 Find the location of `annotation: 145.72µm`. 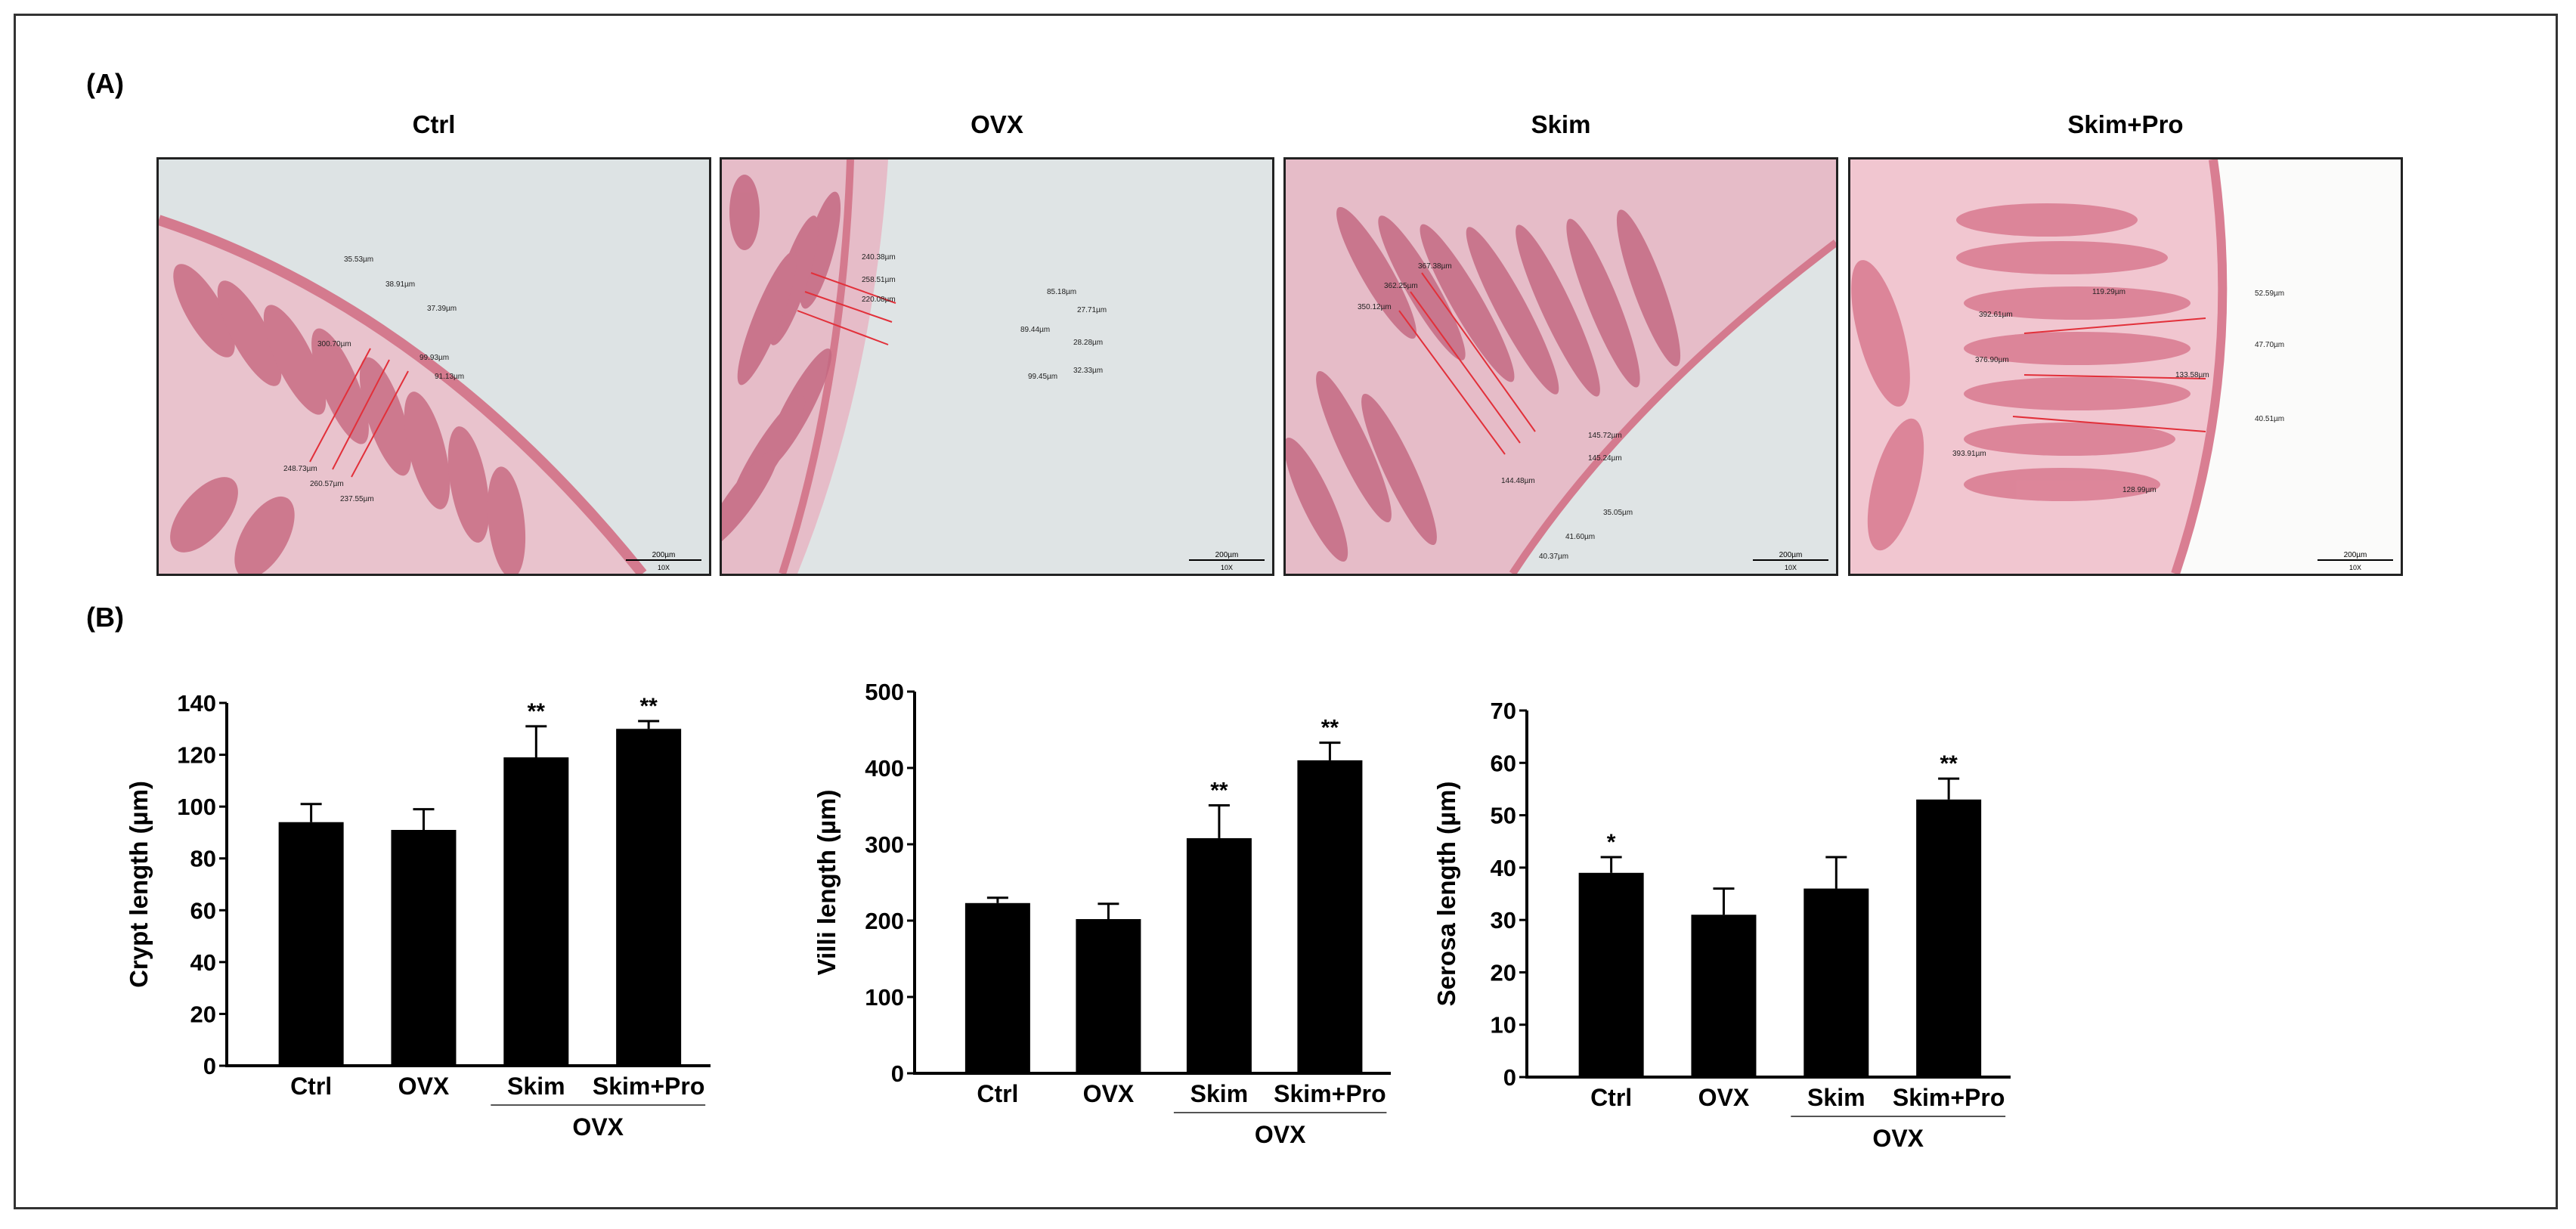

annotation: 145.72µm is located at coordinates (1605, 436).